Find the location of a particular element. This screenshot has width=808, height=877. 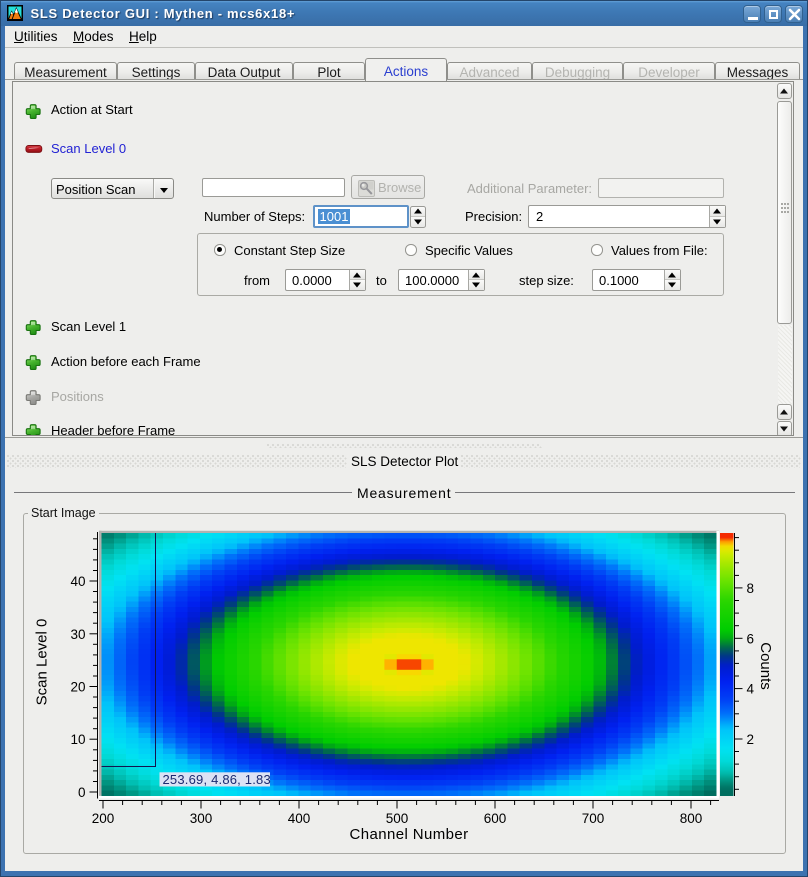

svg-text: 20 is located at coordinates (77, 687).